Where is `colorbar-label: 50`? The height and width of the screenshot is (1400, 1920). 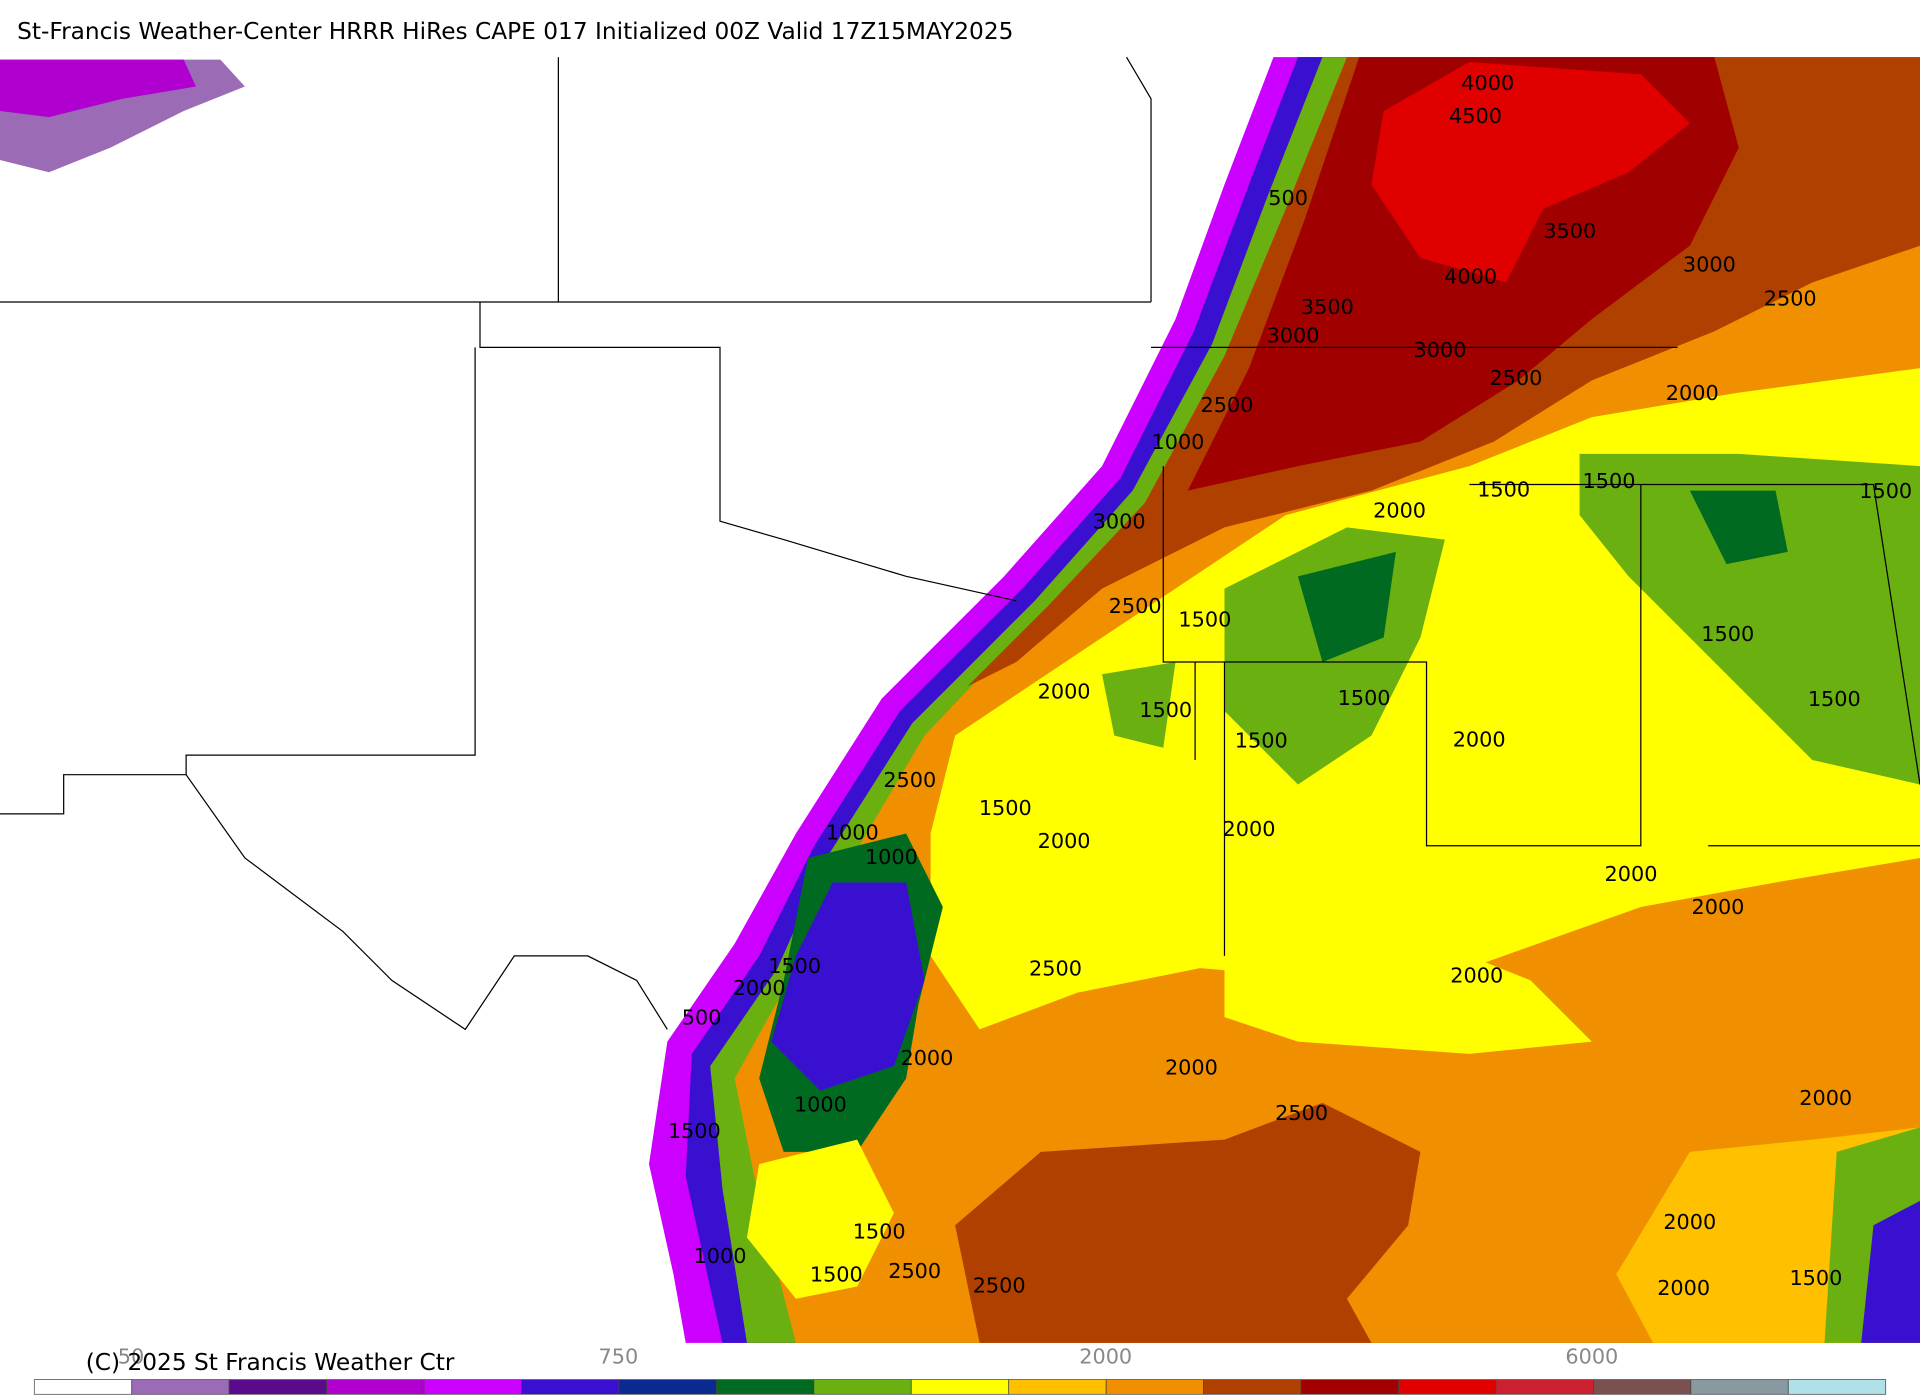 colorbar-label: 50 is located at coordinates (131, 1357).